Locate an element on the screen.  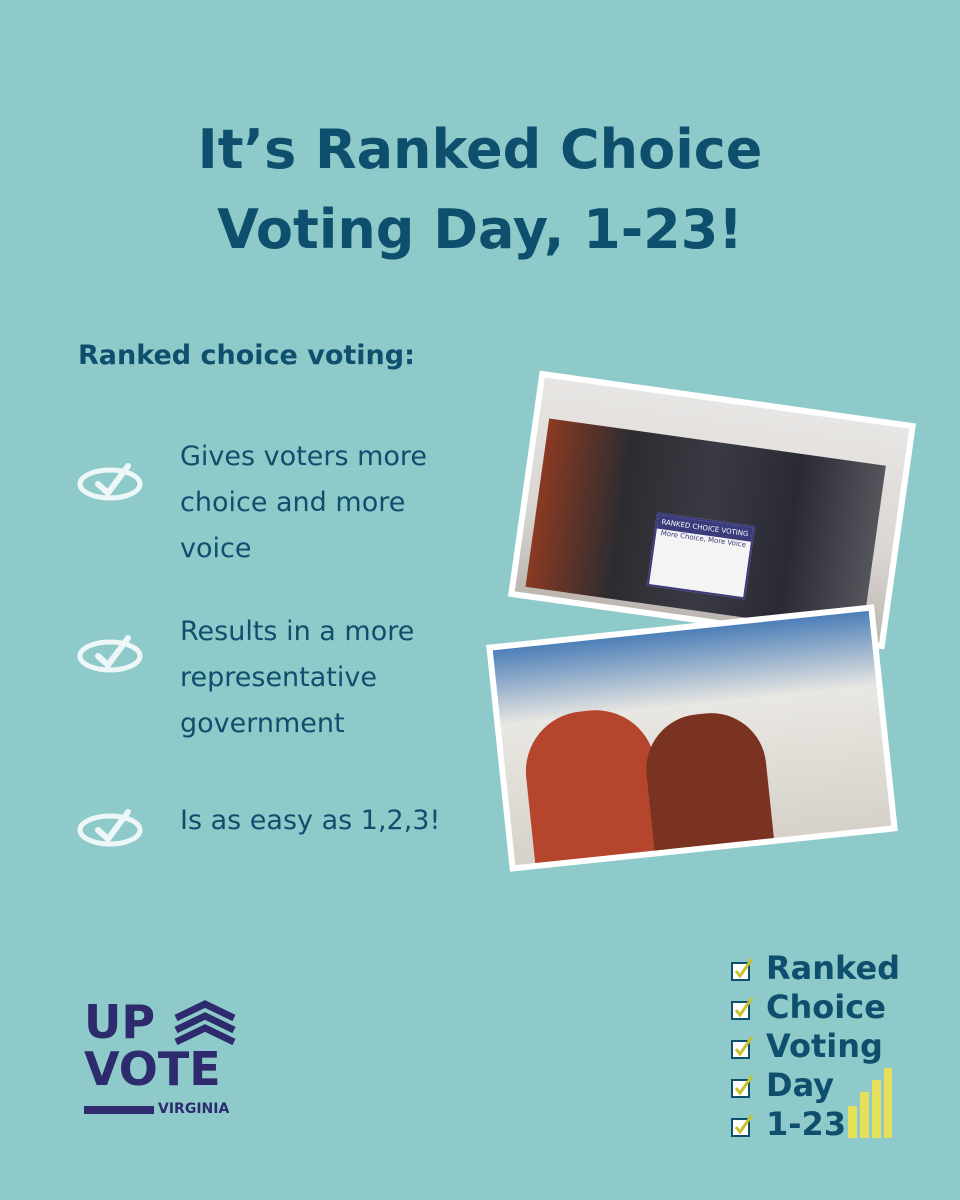
checklist-item: Ranked is located at coordinates (815, 968).